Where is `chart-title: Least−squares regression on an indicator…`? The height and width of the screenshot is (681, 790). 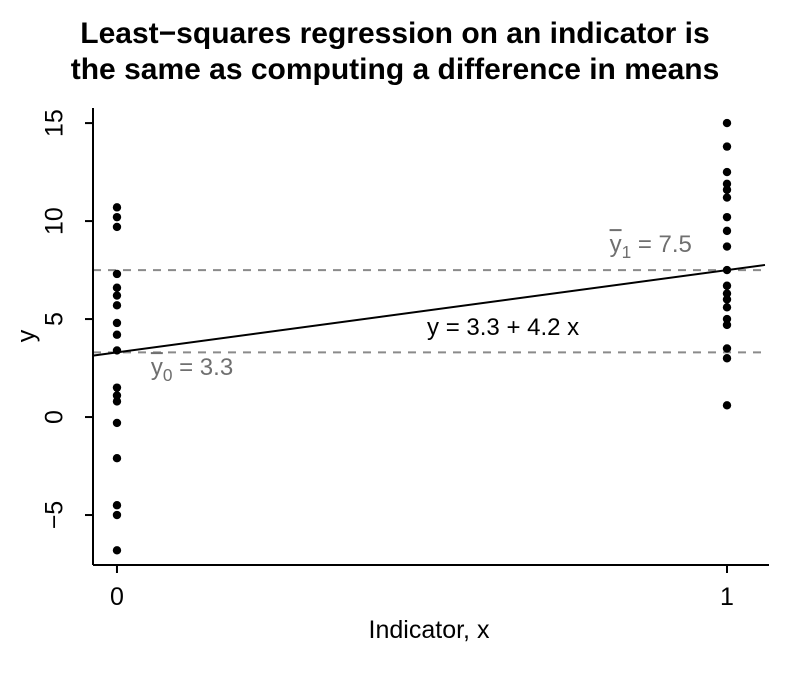
chart-title: Least−squares regression on an indicator… is located at coordinates (395, 52).